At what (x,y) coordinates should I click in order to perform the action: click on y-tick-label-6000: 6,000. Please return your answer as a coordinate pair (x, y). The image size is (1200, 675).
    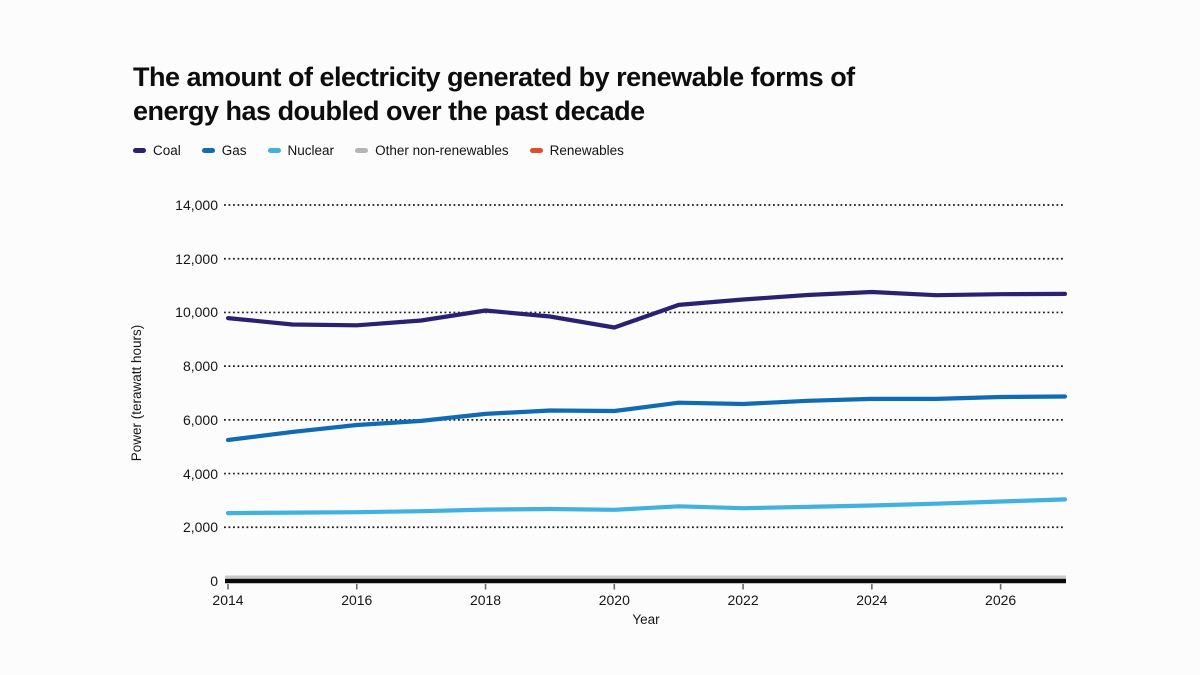
    Looking at the image, I should click on (200, 419).